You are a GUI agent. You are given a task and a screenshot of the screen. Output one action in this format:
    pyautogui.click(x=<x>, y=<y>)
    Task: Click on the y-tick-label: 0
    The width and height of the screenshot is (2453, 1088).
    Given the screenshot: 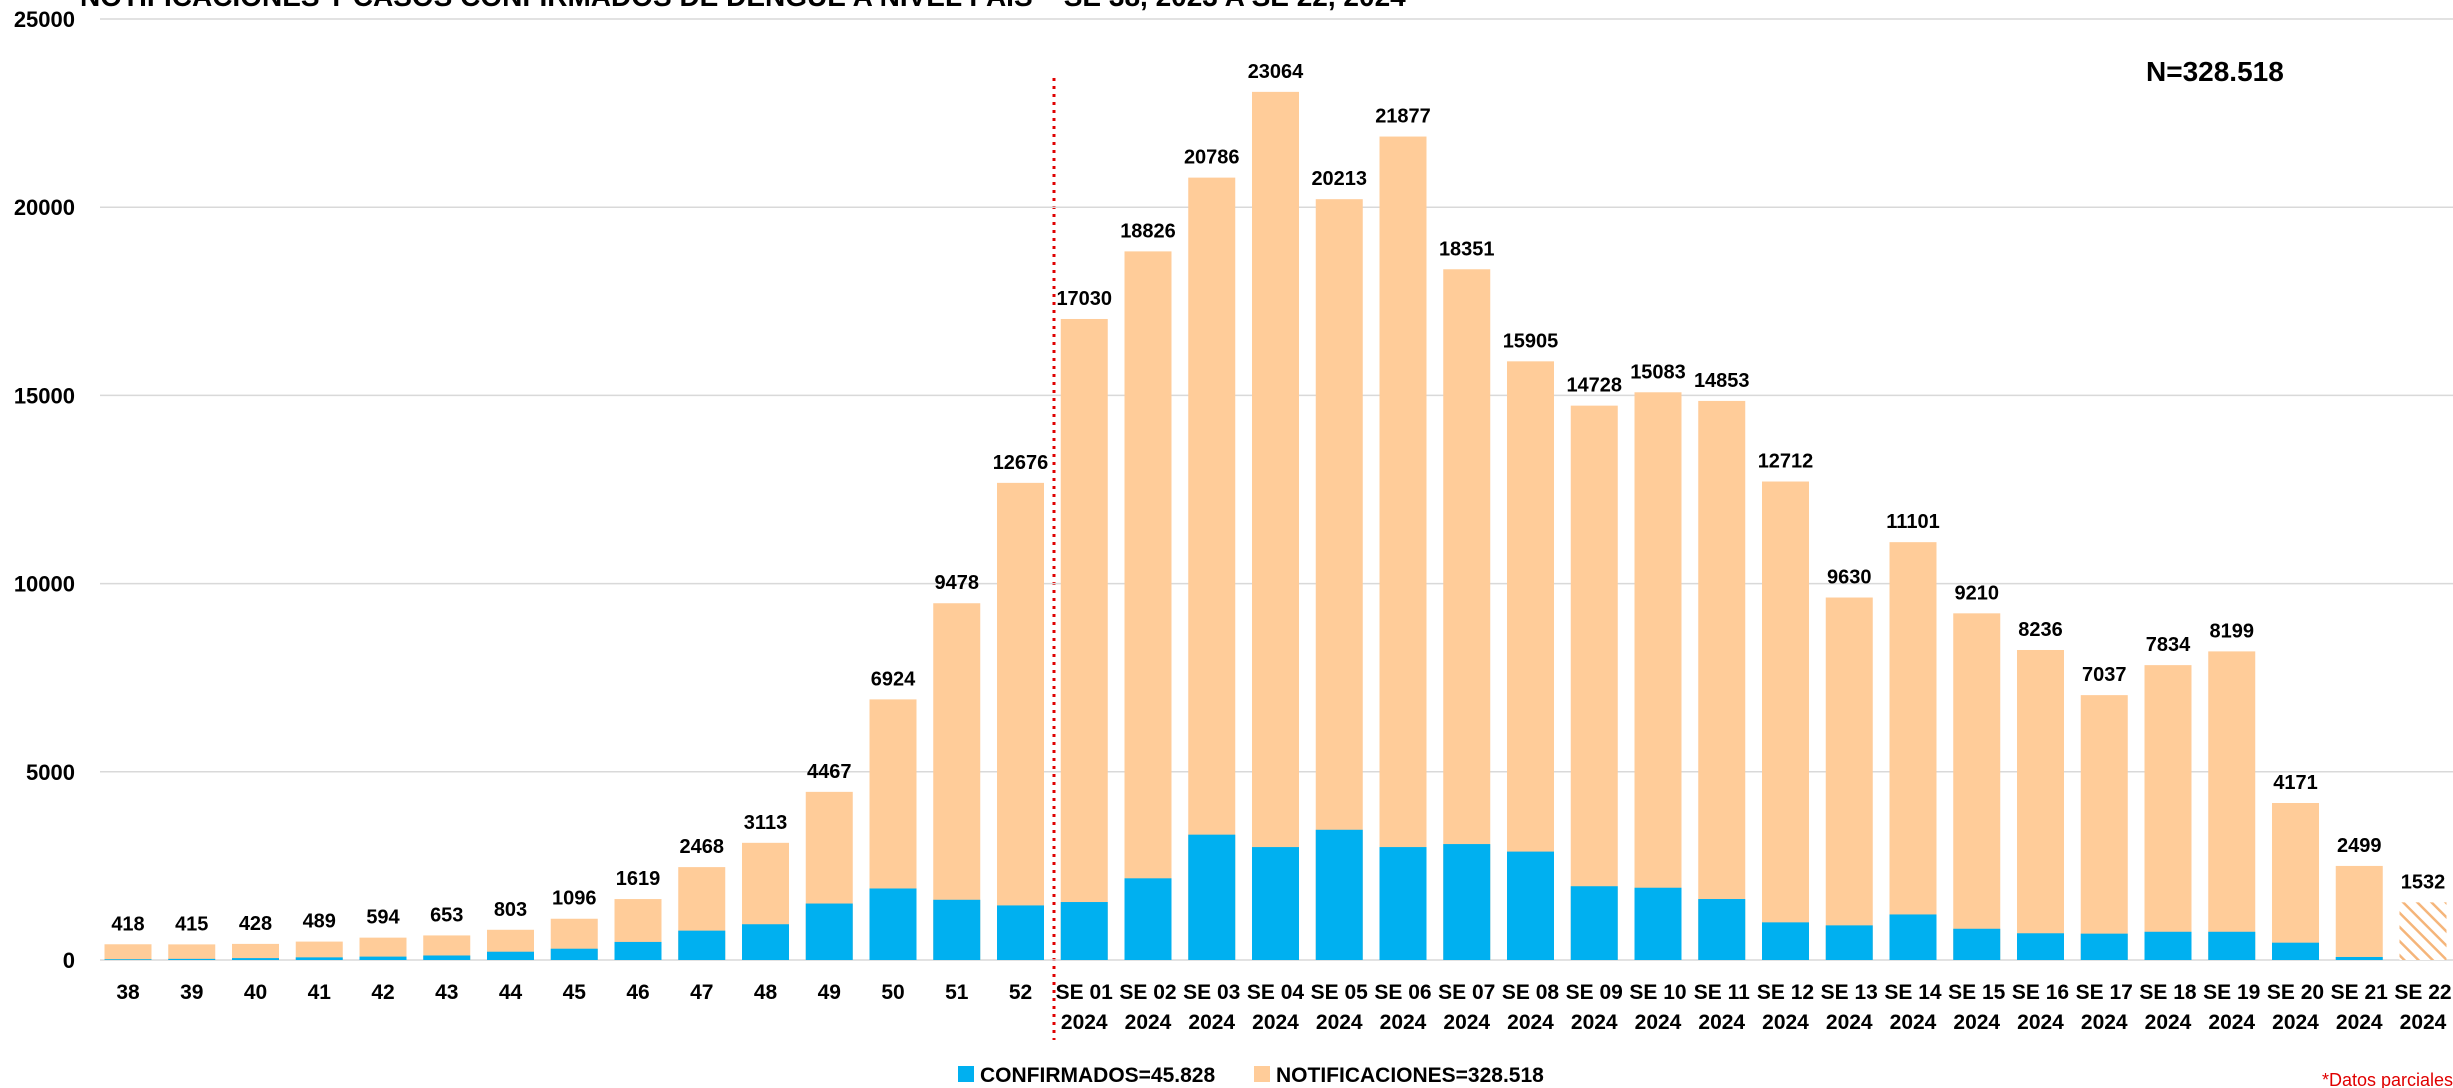 What is the action you would take?
    pyautogui.click(x=69, y=960)
    